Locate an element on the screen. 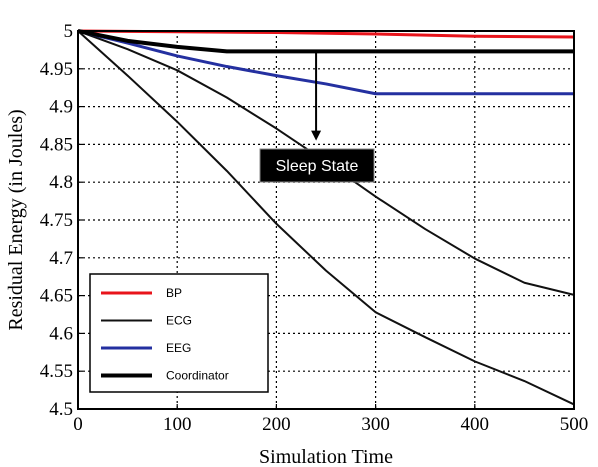  y-tick-label: 4.8 is located at coordinates (61, 182).